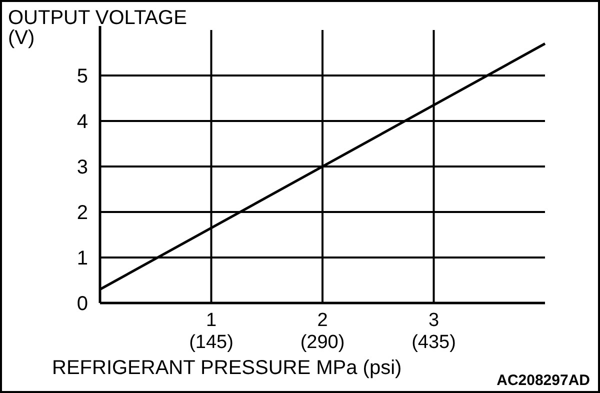 The image size is (600, 393). Describe the element at coordinates (97, 28) in the screenshot. I see `y-axis-title: OUTPUT VOLTAGE (V)` at that location.